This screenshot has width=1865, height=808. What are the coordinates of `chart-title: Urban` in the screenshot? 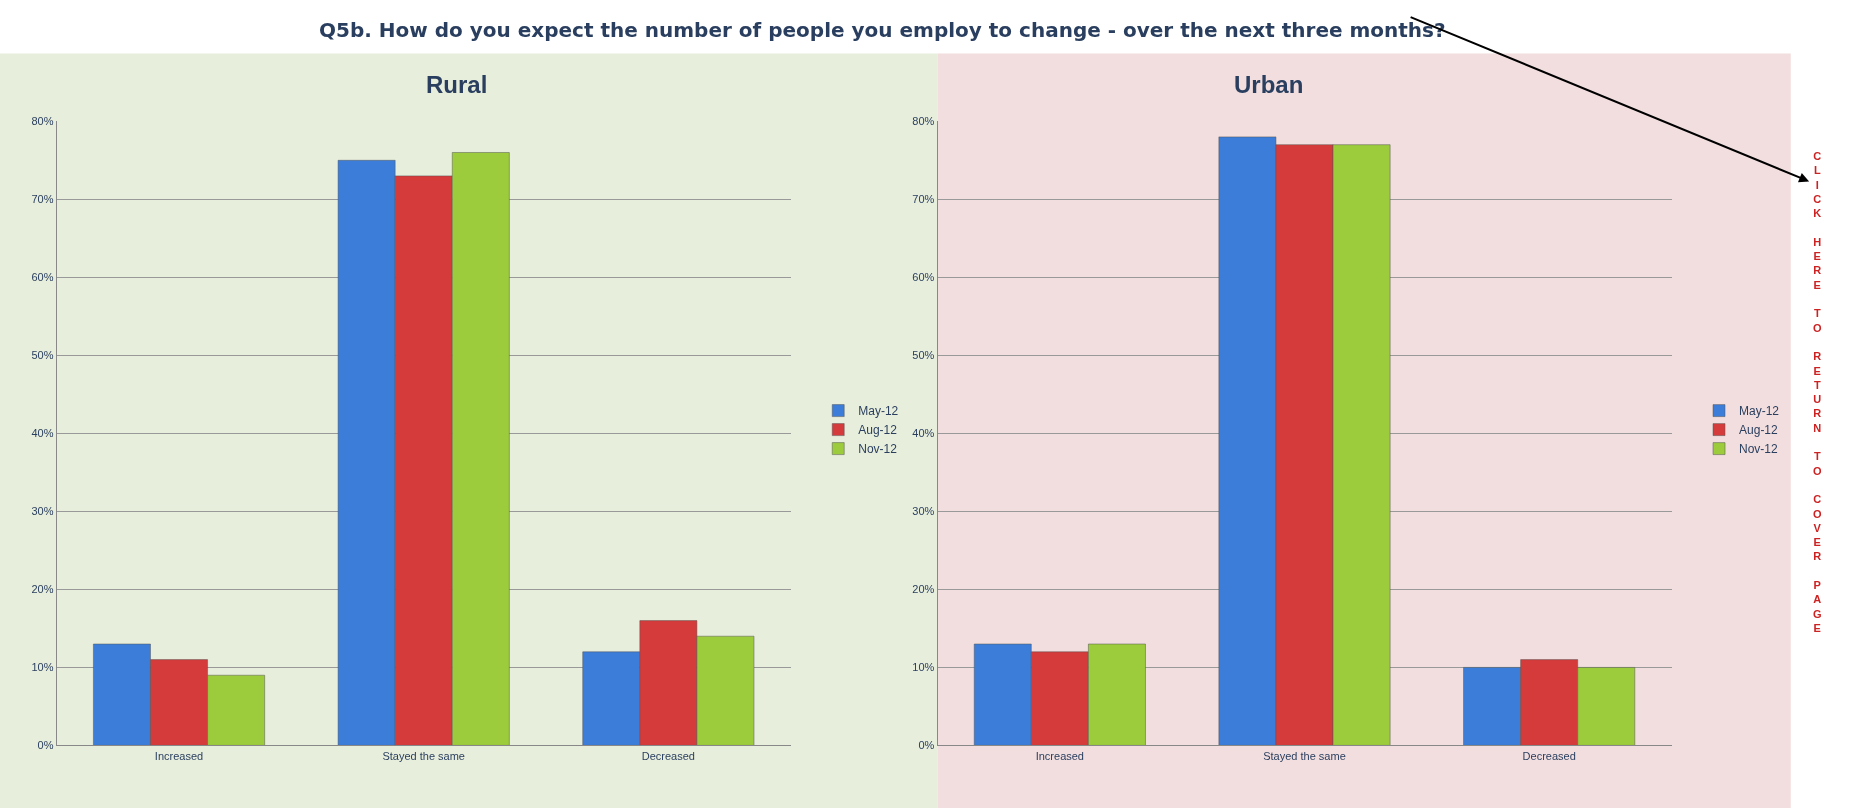 It's located at (1269, 84).